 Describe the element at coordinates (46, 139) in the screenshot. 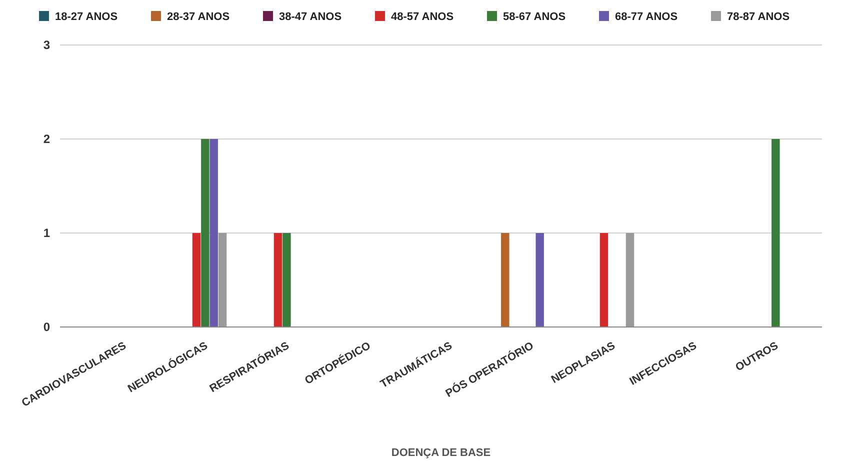

I see `y-tick-label: 2` at that location.